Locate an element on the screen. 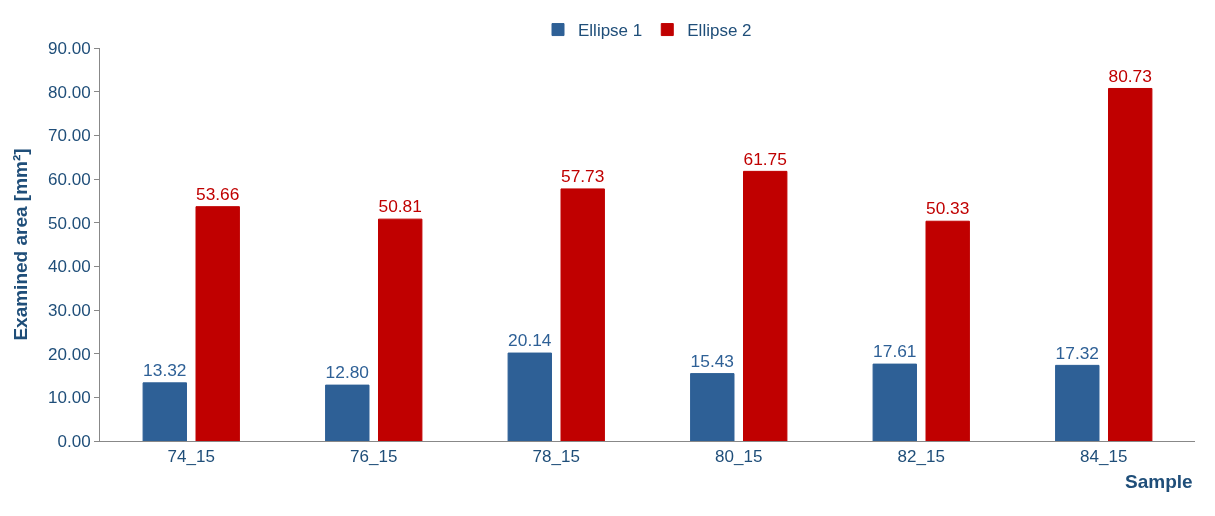  data-label: 12.80 is located at coordinates (347, 372).